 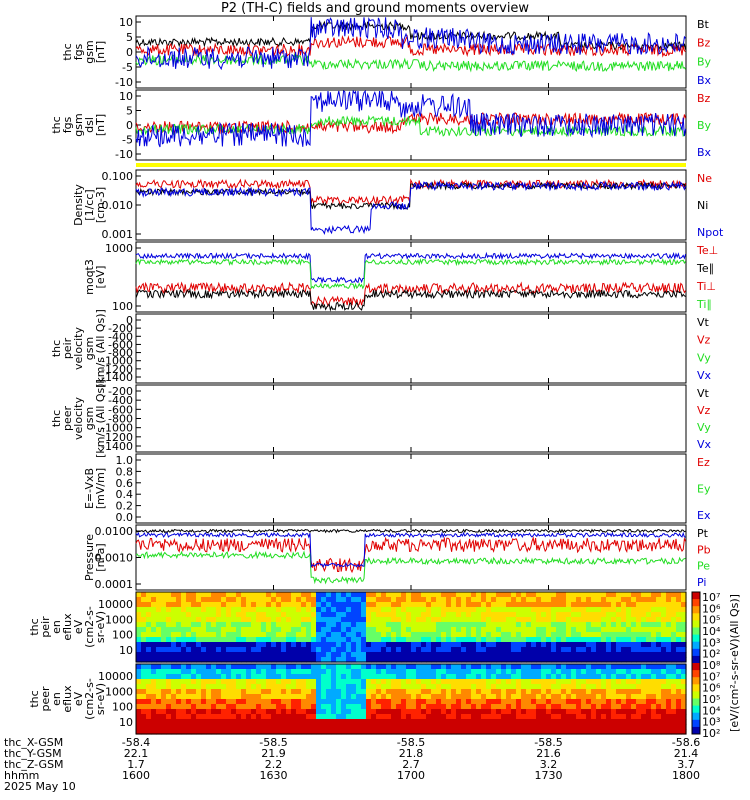 What do you see at coordinates (100, 557) in the screenshot?
I see `ylabel-line: [nPa]` at bounding box center [100, 557].